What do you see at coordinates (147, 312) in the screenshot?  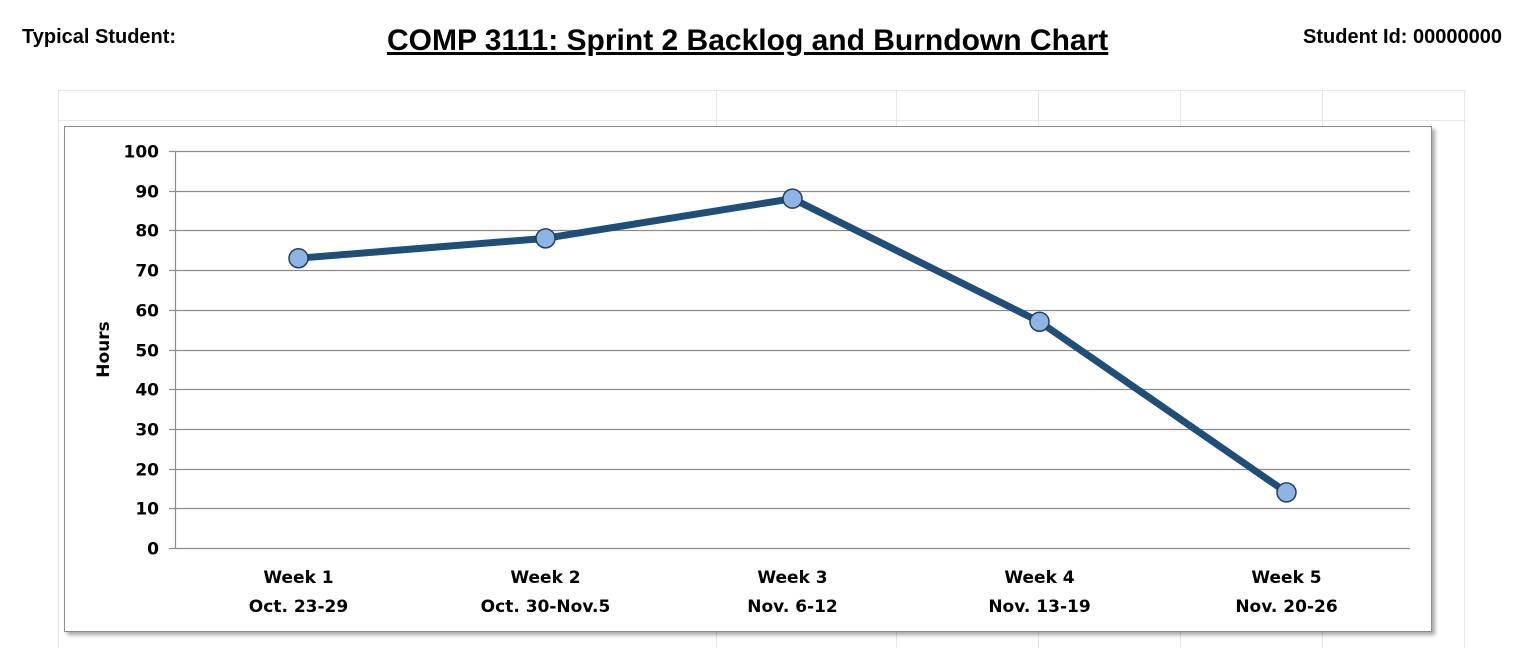 I see `y-tick-label: 60` at bounding box center [147, 312].